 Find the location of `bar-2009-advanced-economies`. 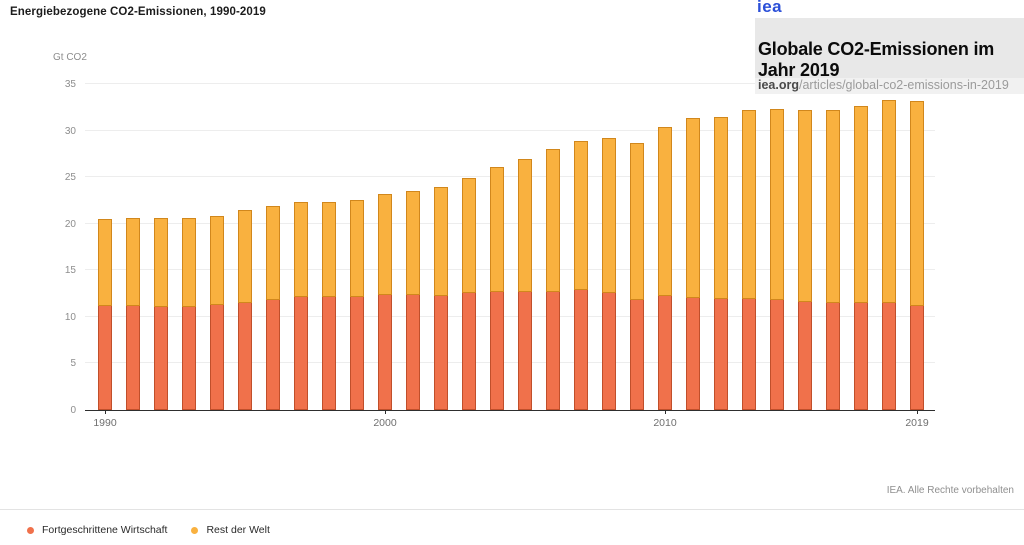

bar-2009-advanced-economies is located at coordinates (637, 354).